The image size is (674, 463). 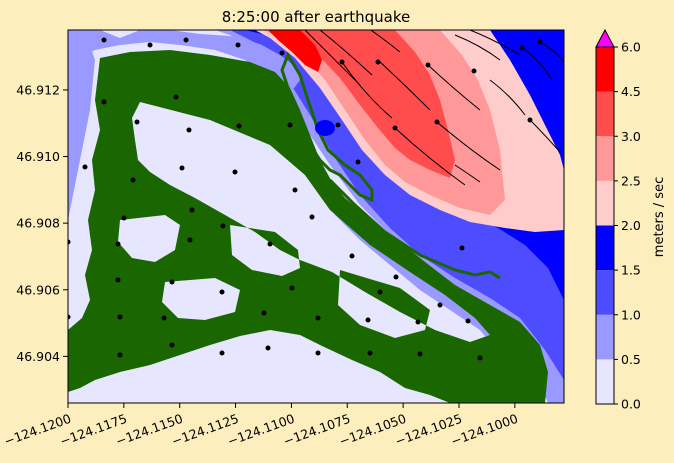 I want to click on colorbar-tick-label: 4.5, so click(x=631, y=91).